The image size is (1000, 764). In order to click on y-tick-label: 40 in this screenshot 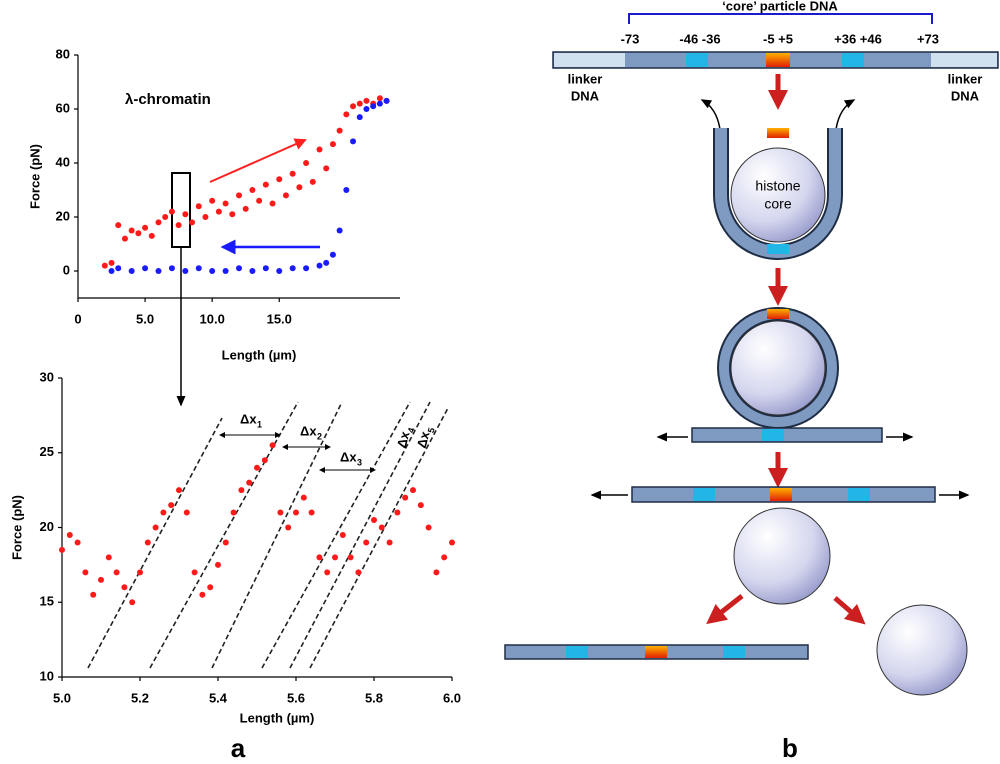, I will do `click(63, 161)`.